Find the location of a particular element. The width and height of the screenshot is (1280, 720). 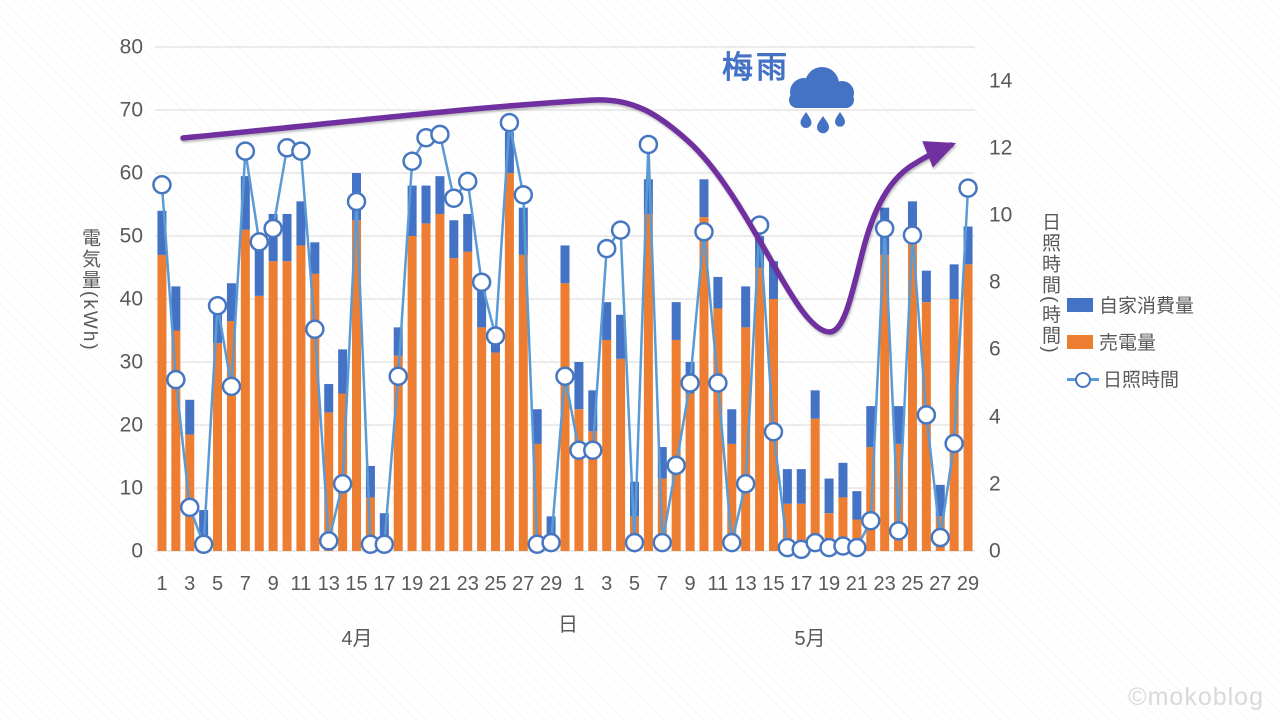

legend-label: 自家消費量 is located at coordinates (1147, 306).